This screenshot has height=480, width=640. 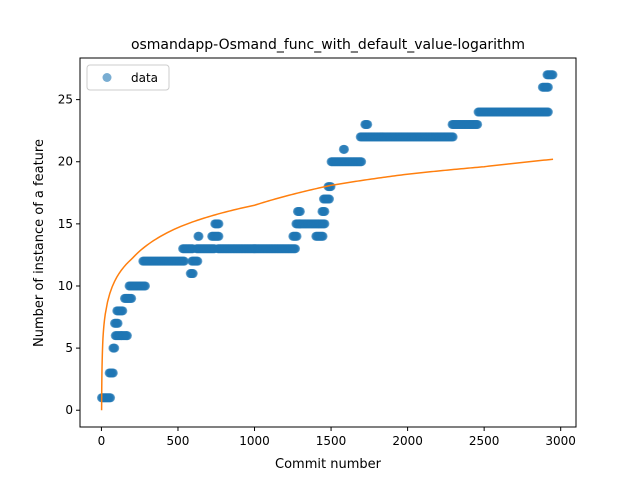 I want to click on y-tick-label: 25, so click(x=65, y=100).